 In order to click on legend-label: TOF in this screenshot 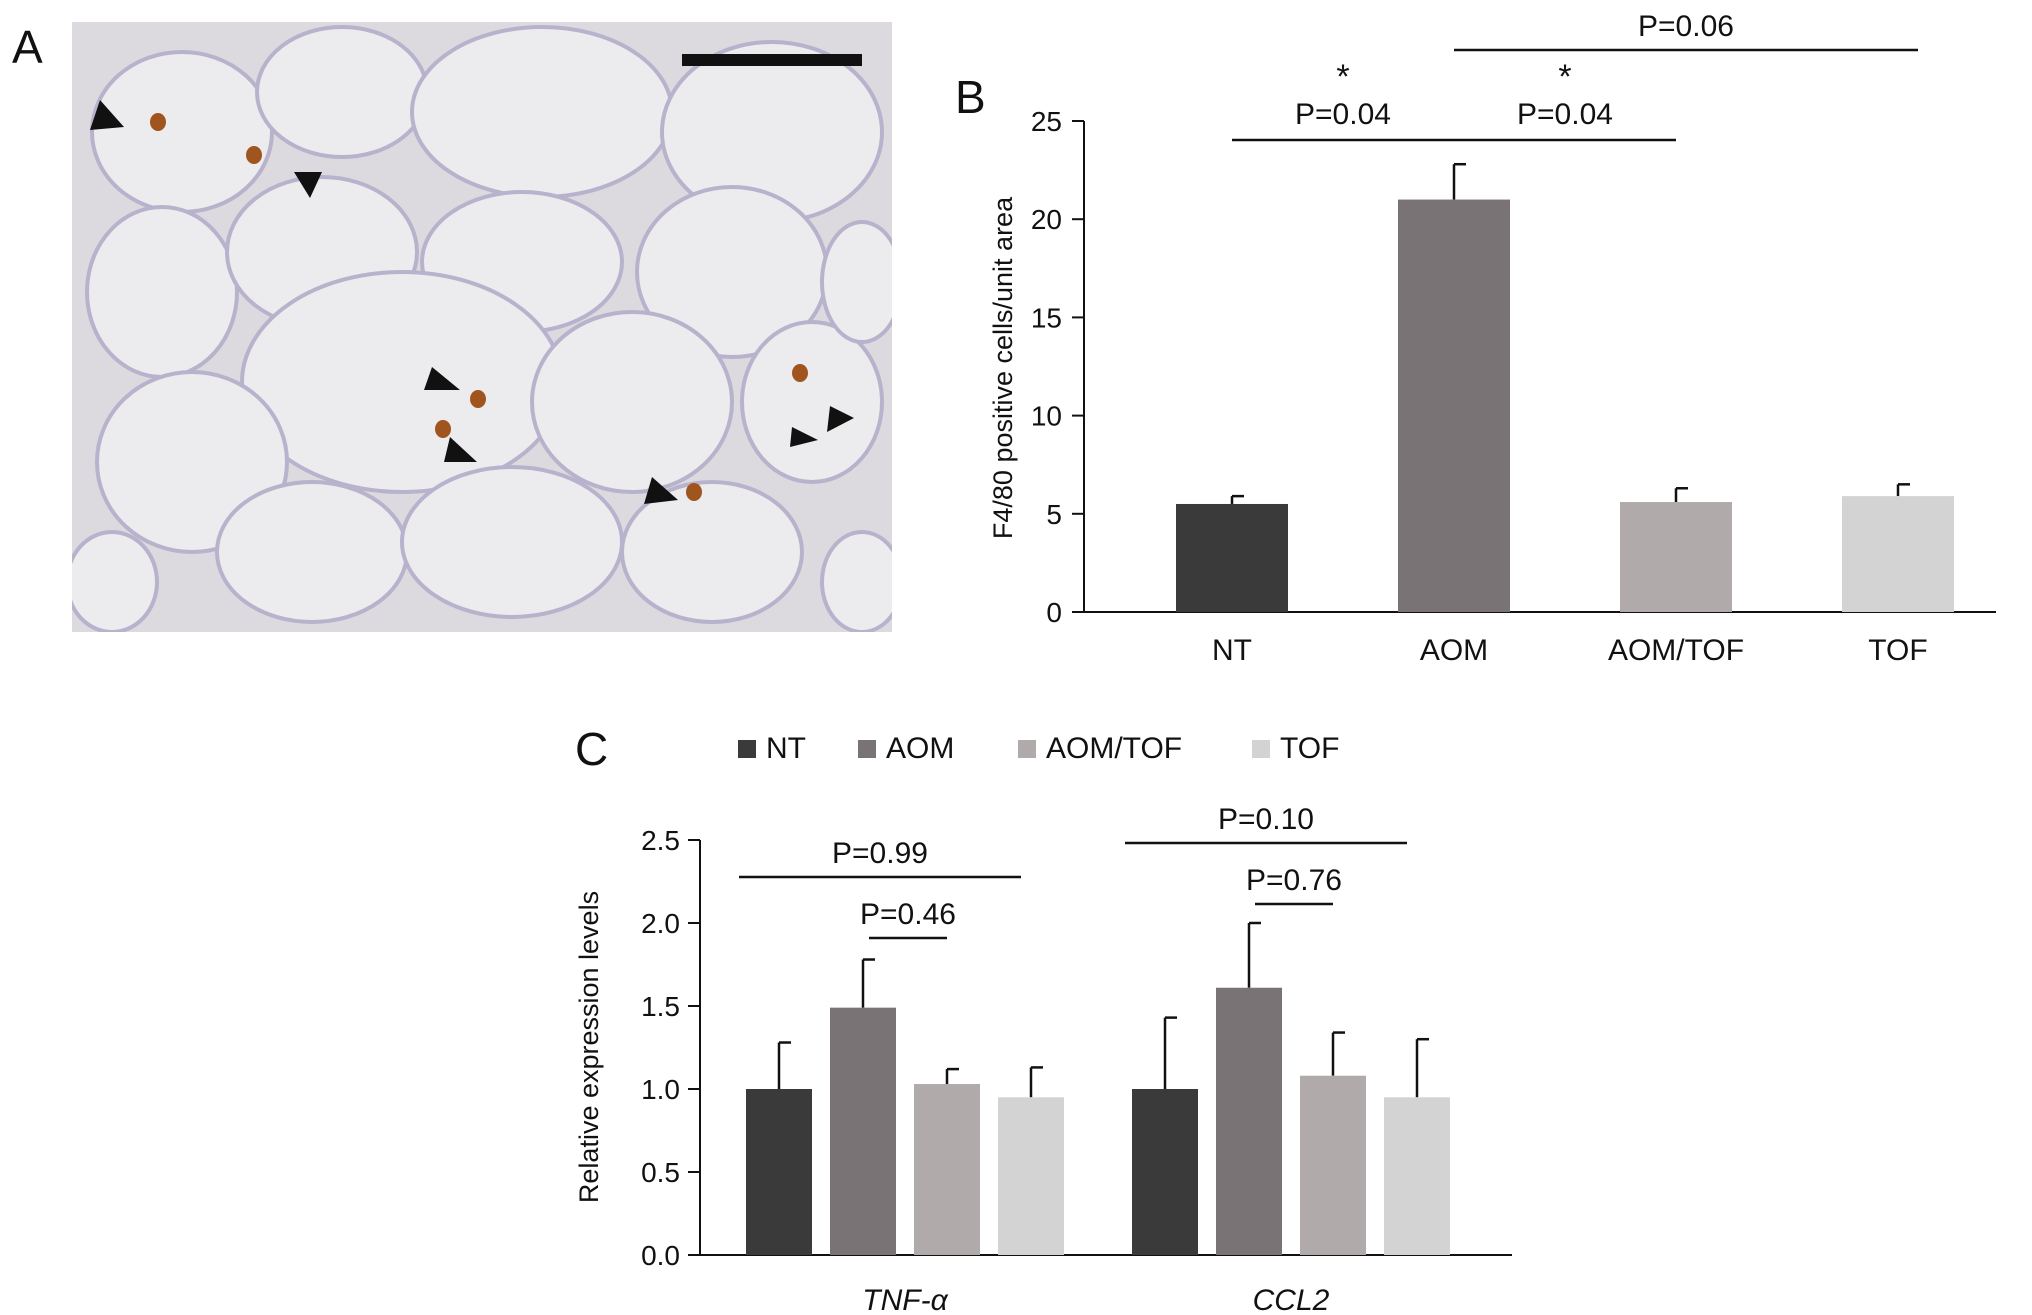, I will do `click(1309, 748)`.